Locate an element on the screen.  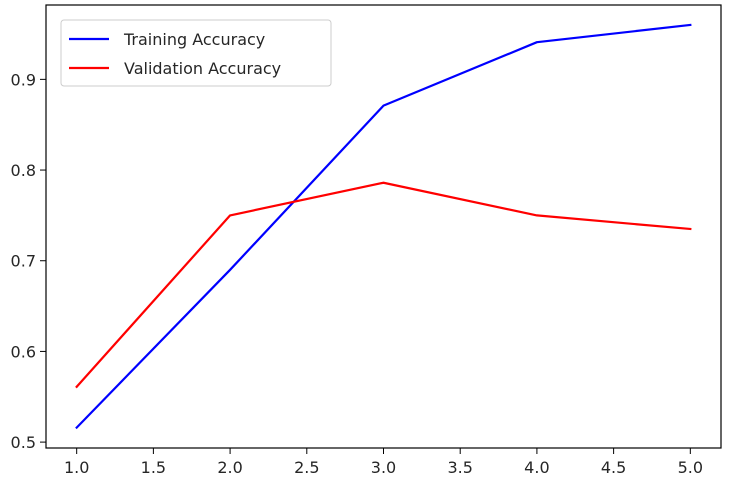
x-axis-ticks: 1.0 1.5 2.0 2.5 3.0 3.5 4.0 4.5 5.0 is located at coordinates (383, 462).